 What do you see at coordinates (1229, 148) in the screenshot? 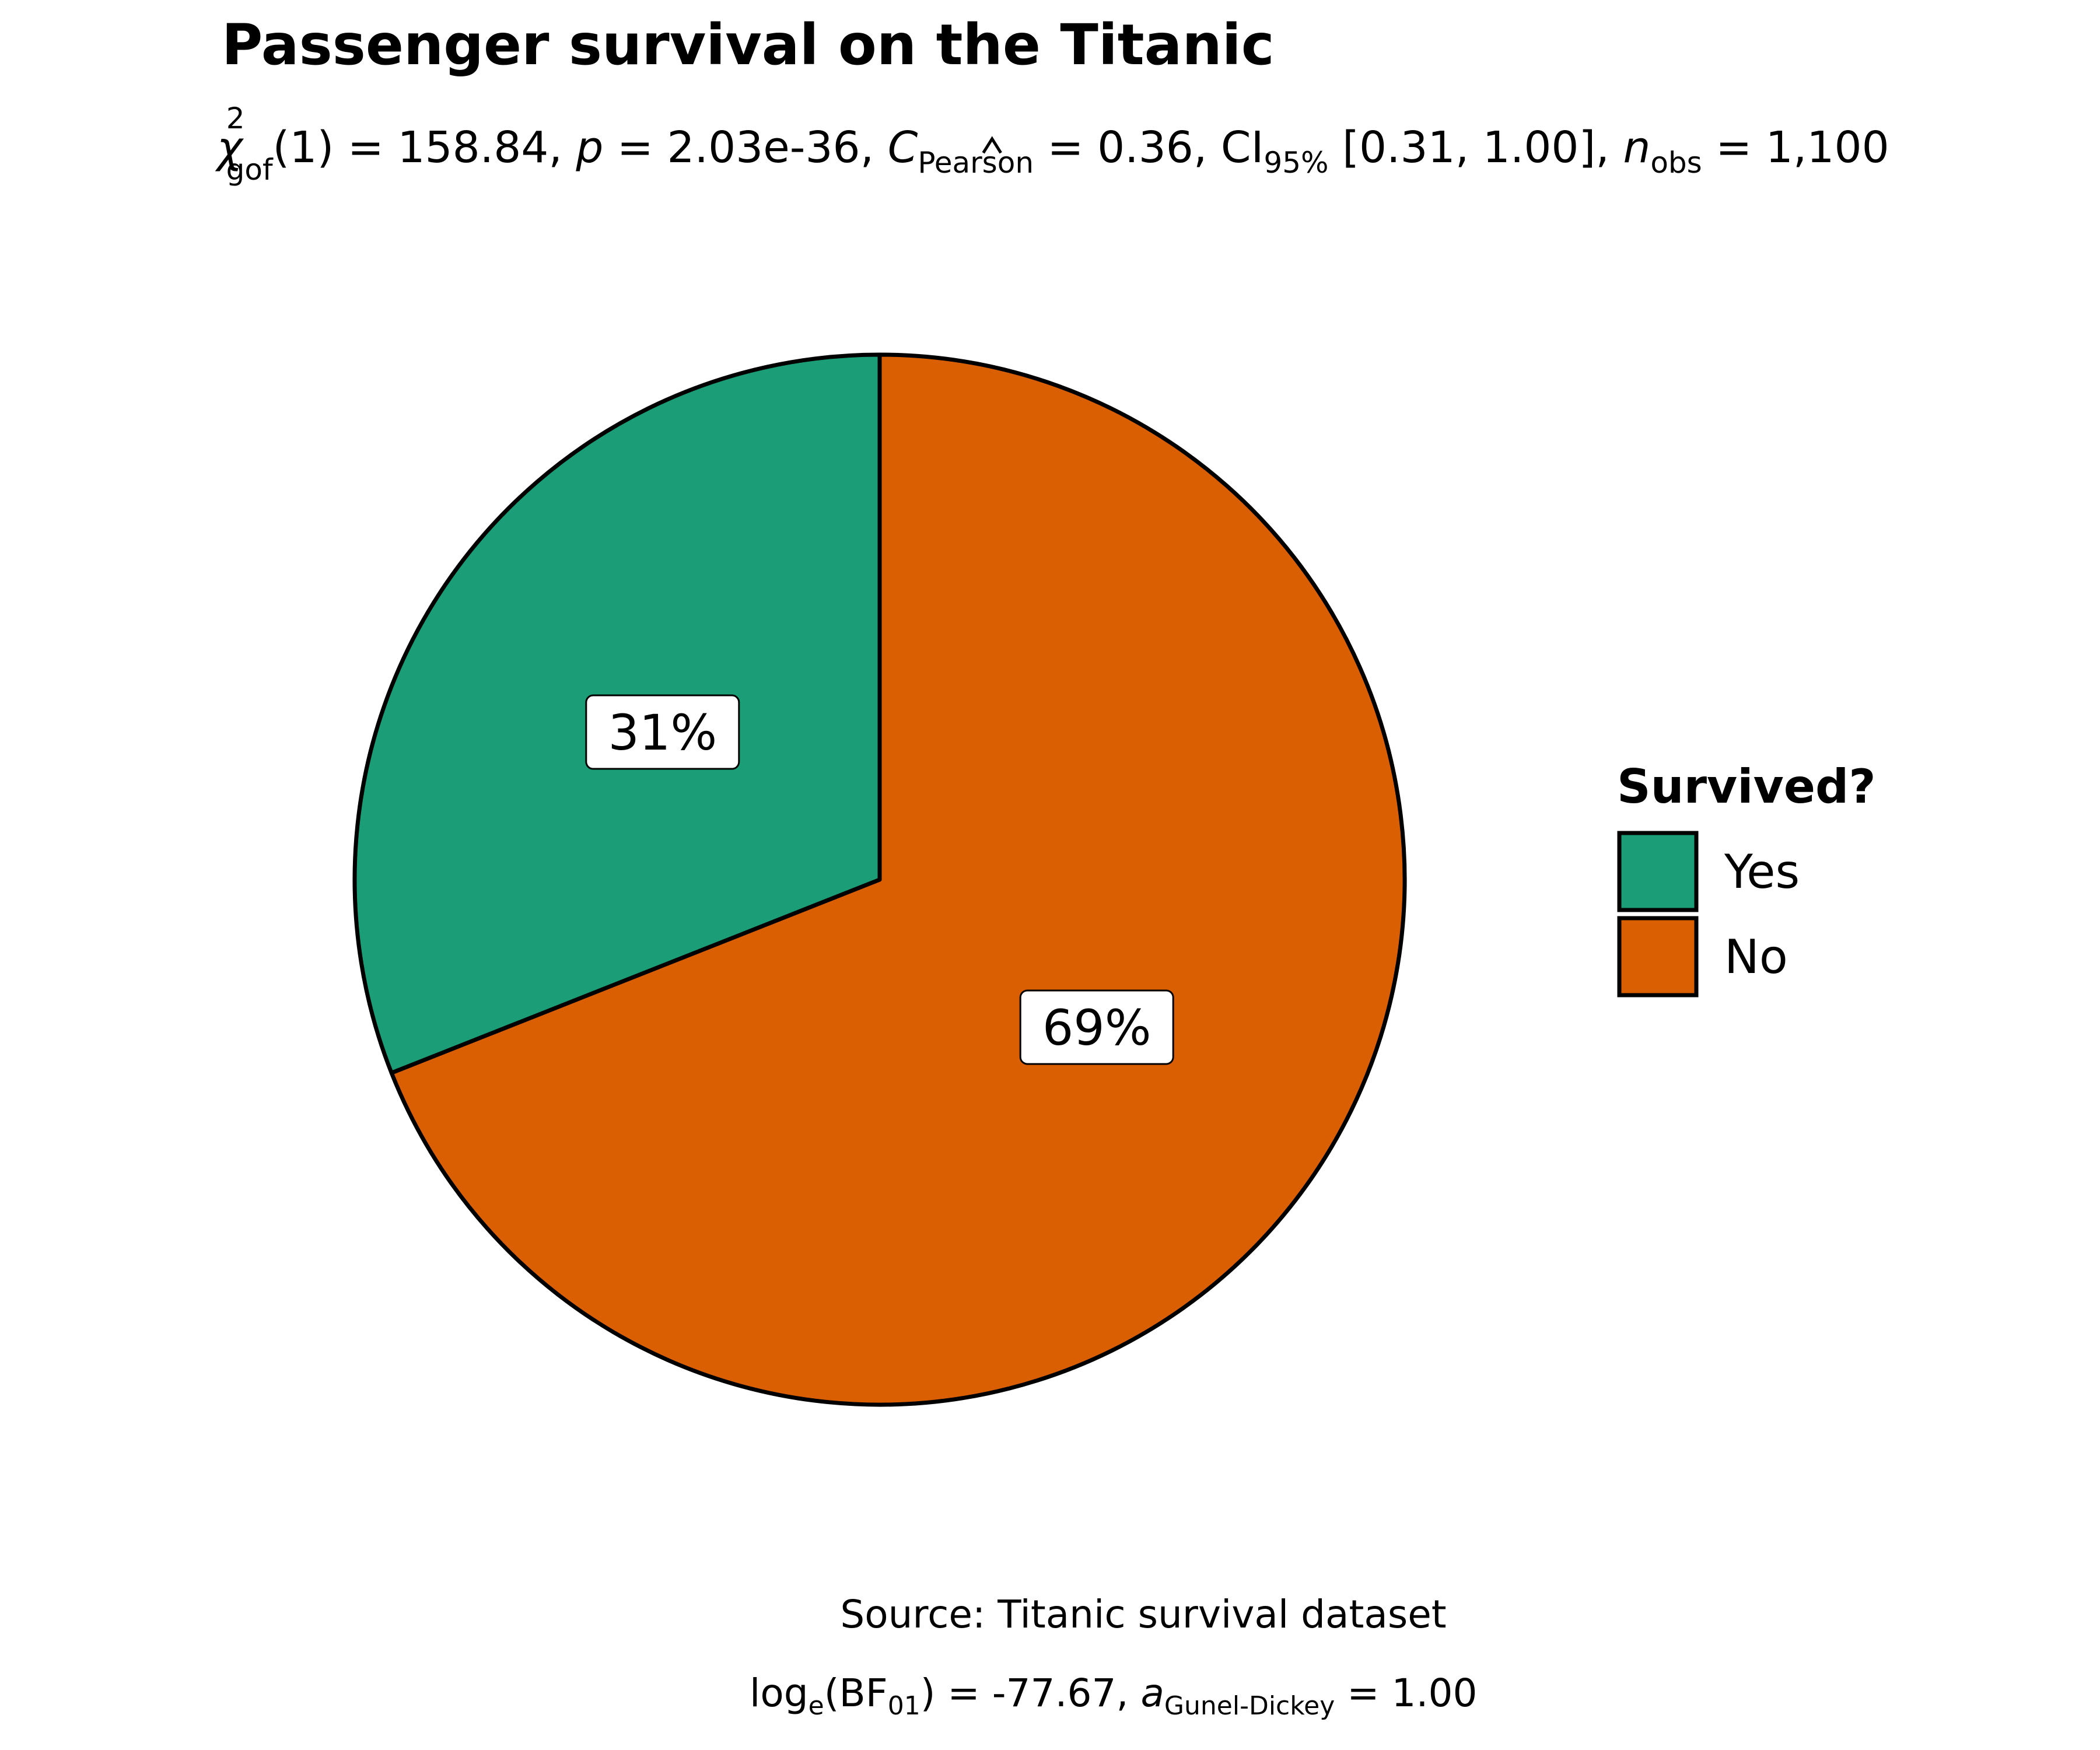
I see `ci-label: , CI` at bounding box center [1229, 148].